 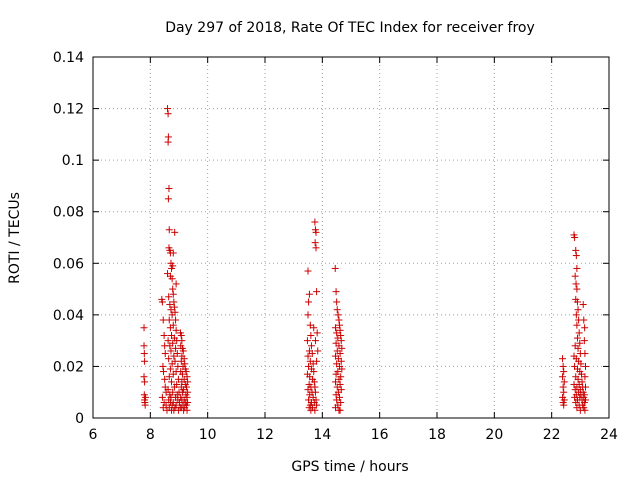 What do you see at coordinates (68, 316) in the screenshot?
I see `y-tick-label: 0.04` at bounding box center [68, 316].